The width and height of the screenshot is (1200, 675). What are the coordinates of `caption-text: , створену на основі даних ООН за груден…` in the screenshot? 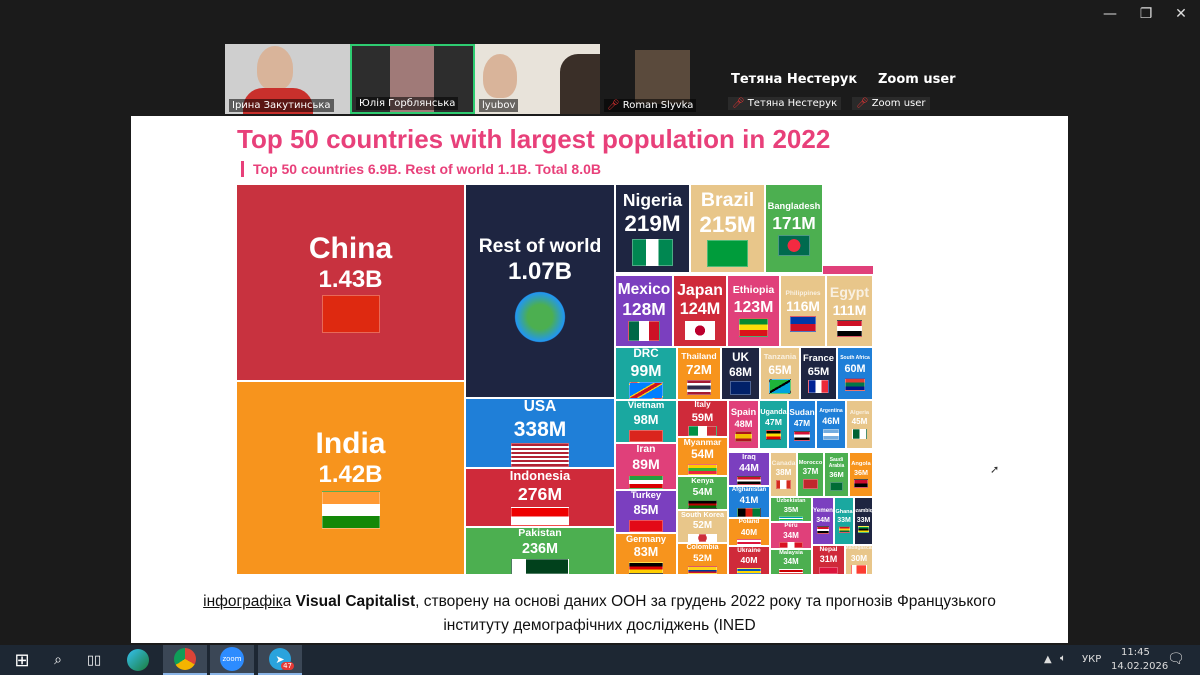 It's located at (705, 601).